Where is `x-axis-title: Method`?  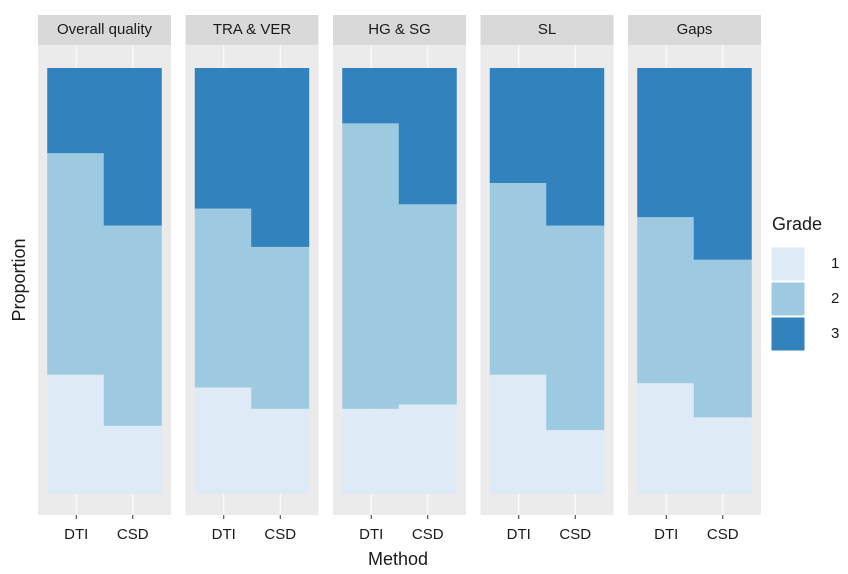 x-axis-title: Method is located at coordinates (398, 559).